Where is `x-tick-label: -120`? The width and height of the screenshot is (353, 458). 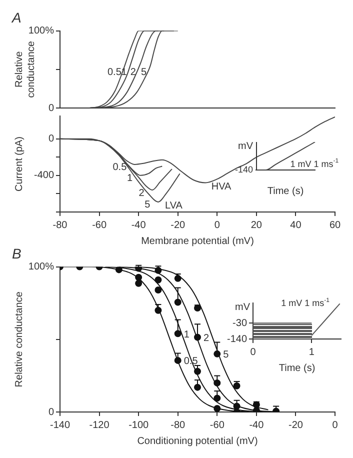
x-tick-label: -120 is located at coordinates (99, 425).